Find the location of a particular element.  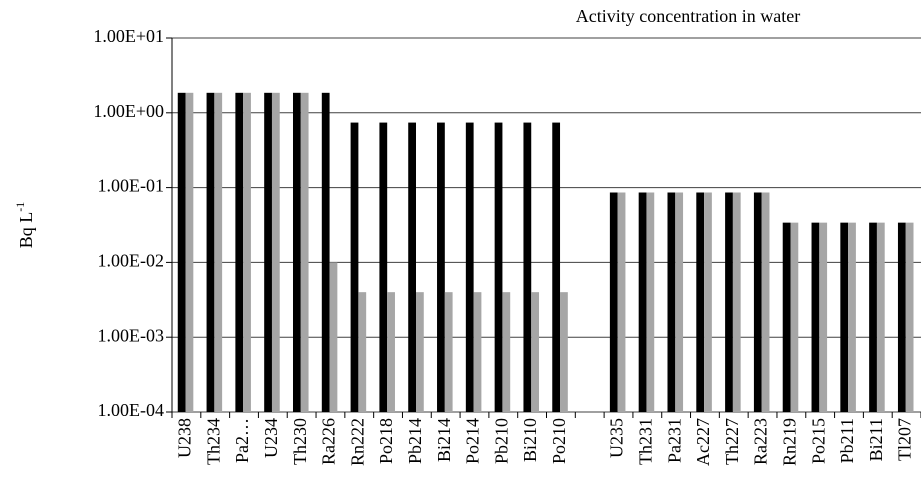

x-tick-label: Rn222 is located at coordinates (357, 442).